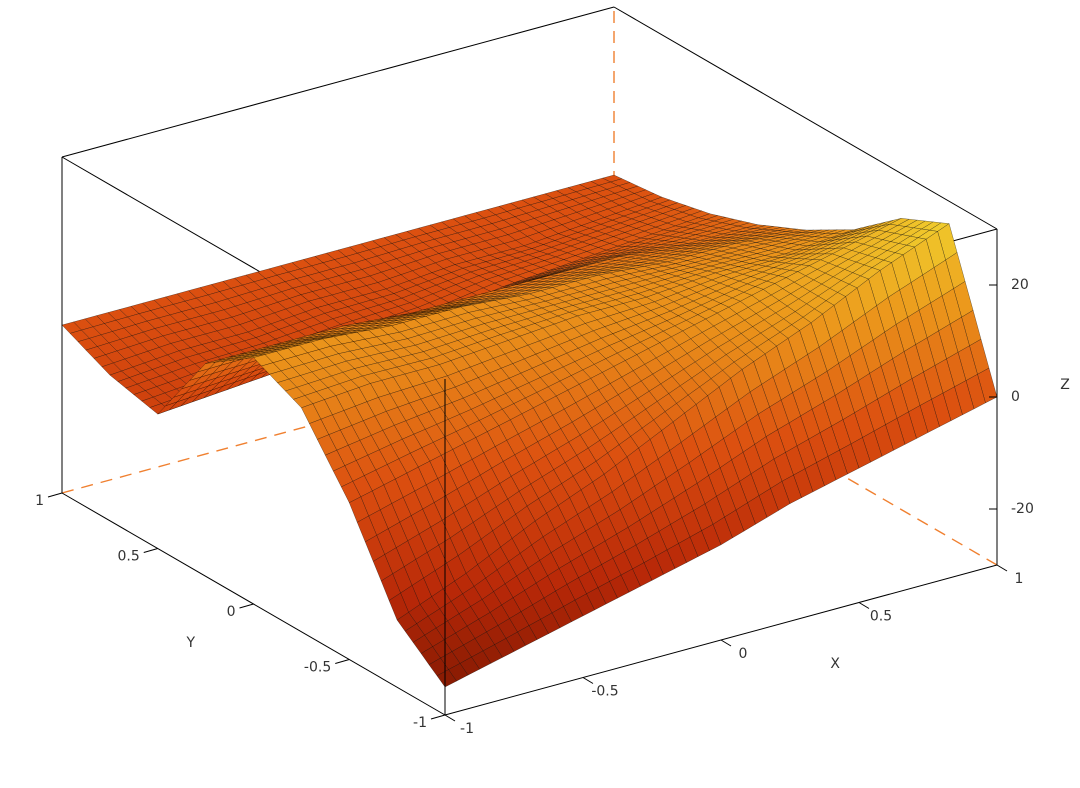 This screenshot has height=788, width=1080. I want to click on z-tick-label: 20, so click(1020, 285).